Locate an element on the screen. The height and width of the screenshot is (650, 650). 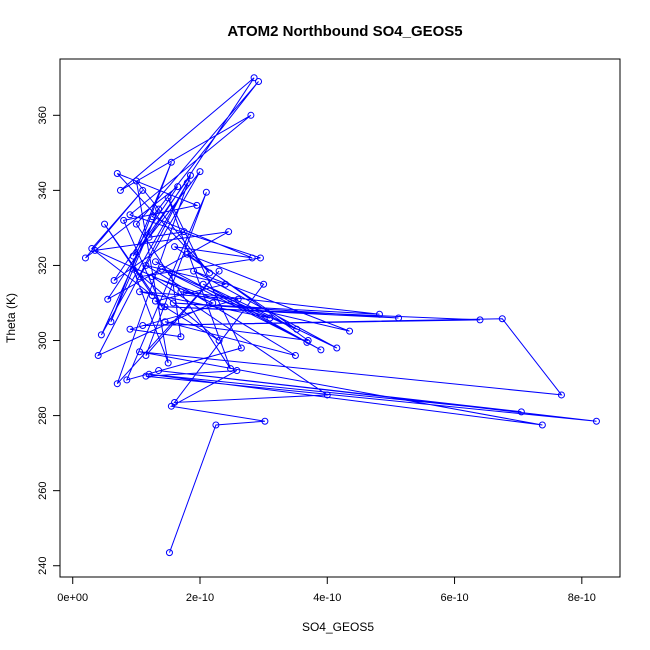
y-tick-label: 240 is located at coordinates (43, 566).